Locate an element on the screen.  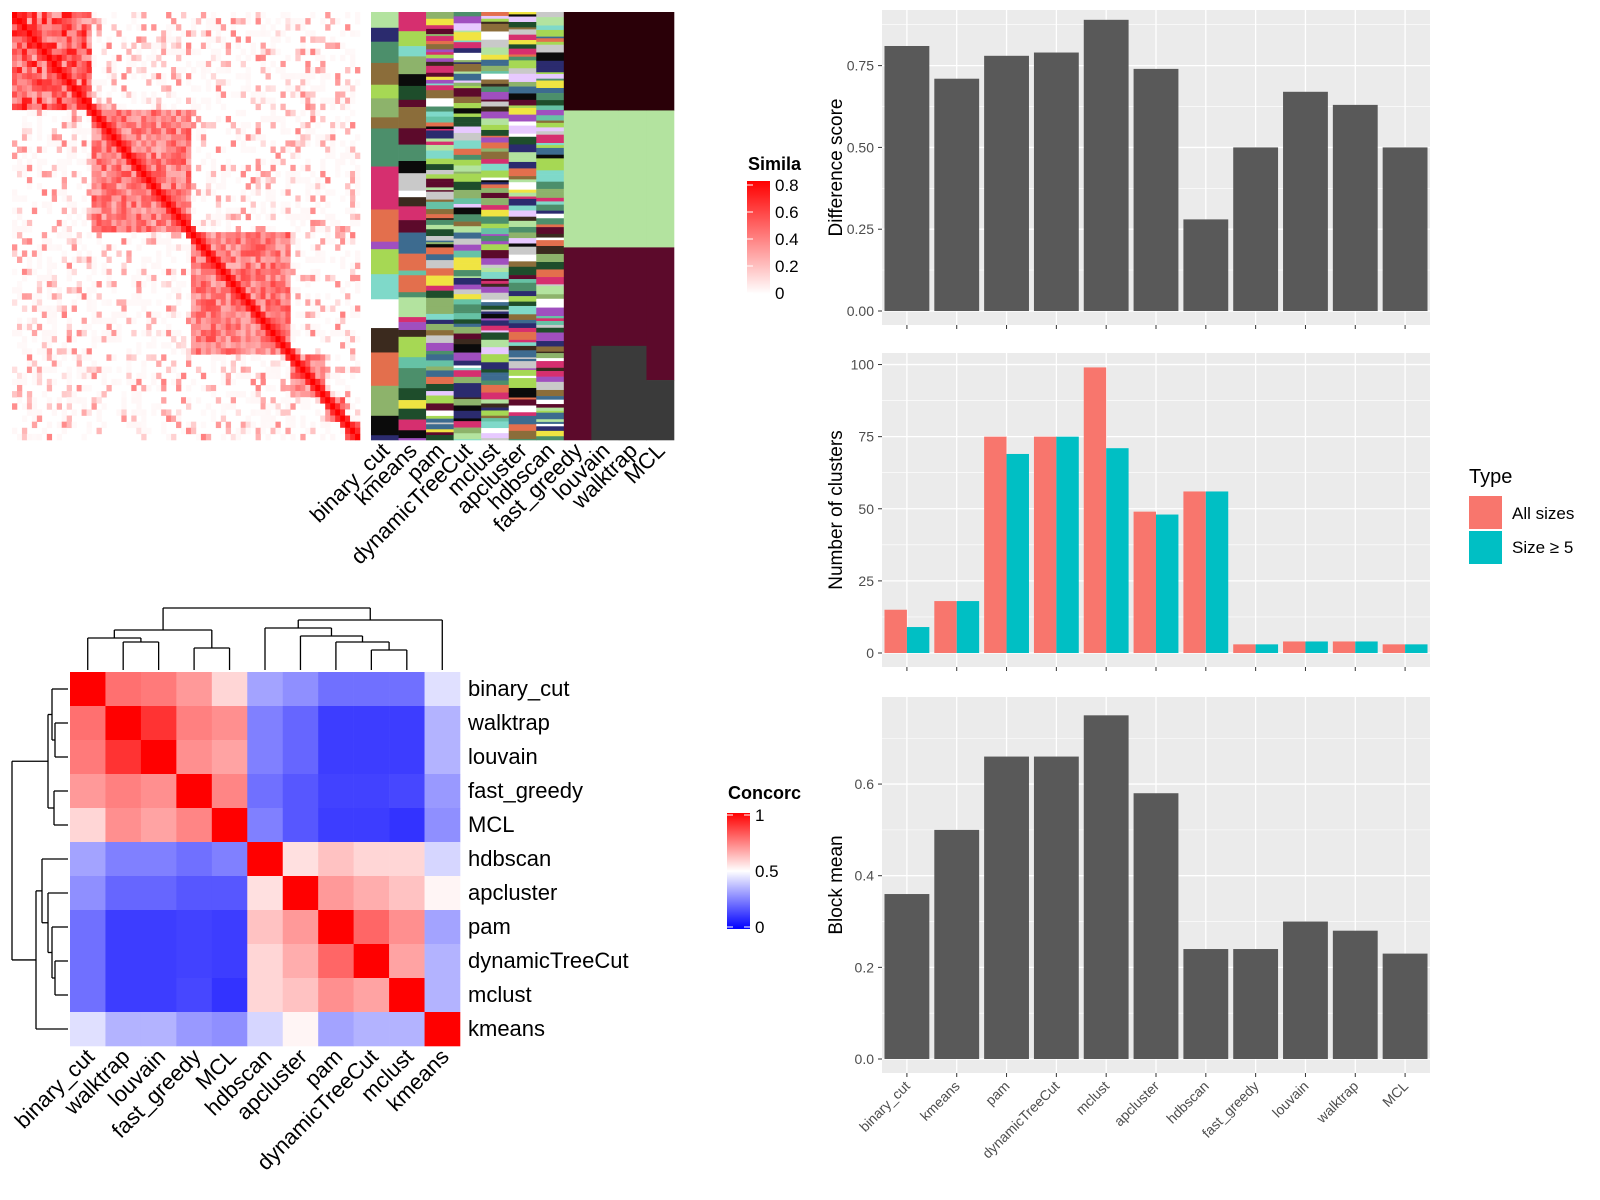
bar is located at coordinates (1056, 907).